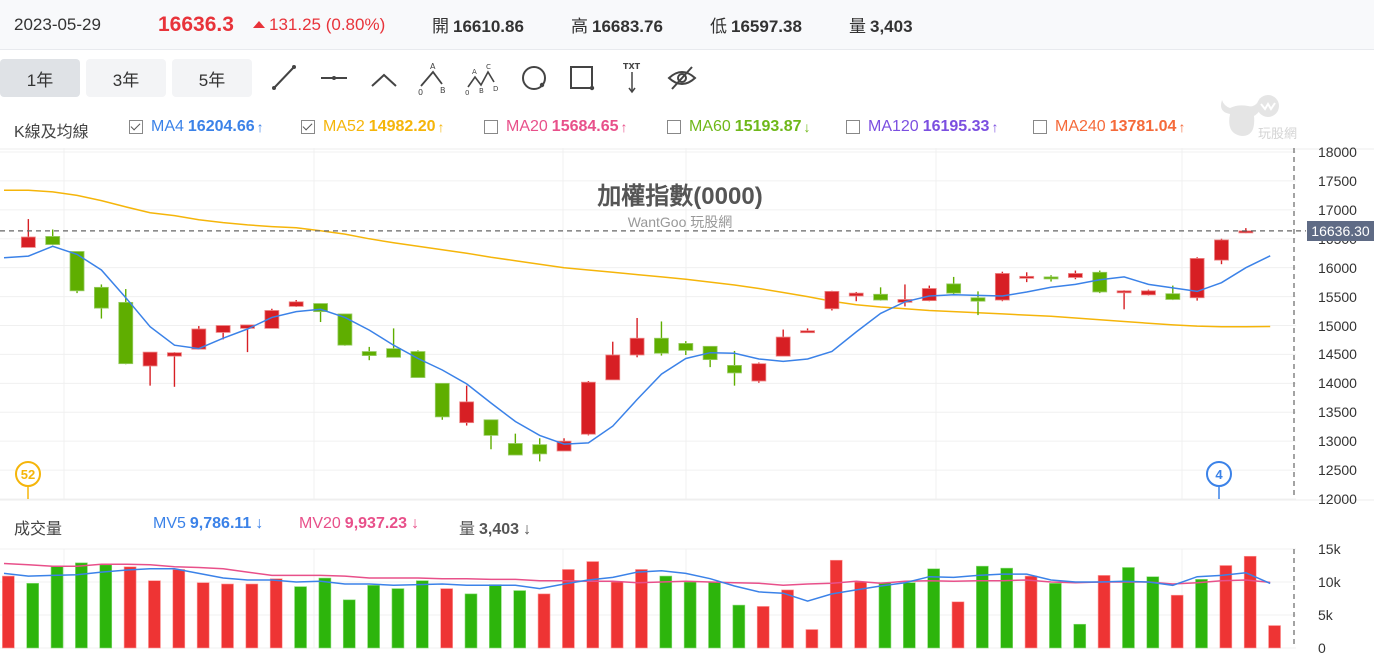 This screenshot has height=657, width=1374. I want to click on circle-icon, so click(534, 78).